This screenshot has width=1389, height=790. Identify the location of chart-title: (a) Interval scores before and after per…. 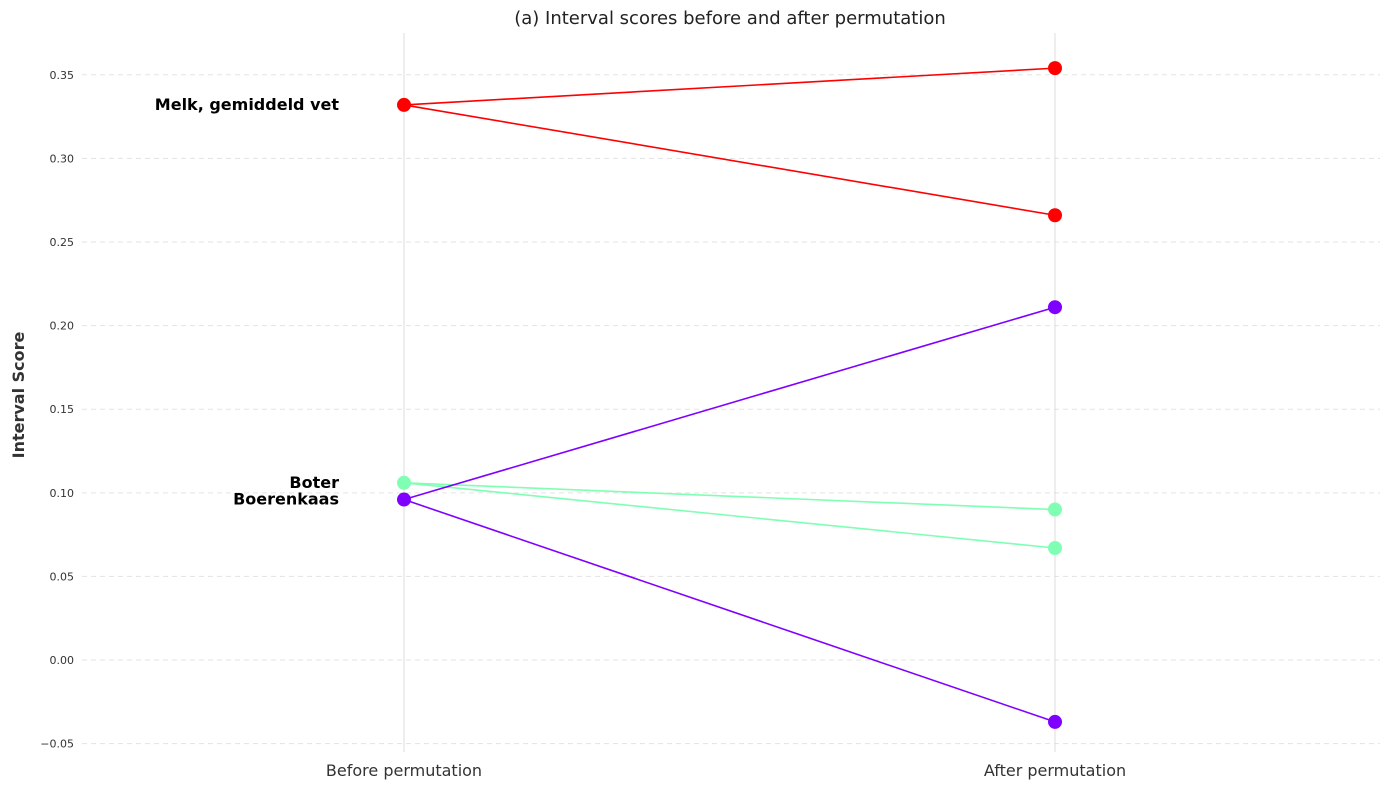
(730, 18).